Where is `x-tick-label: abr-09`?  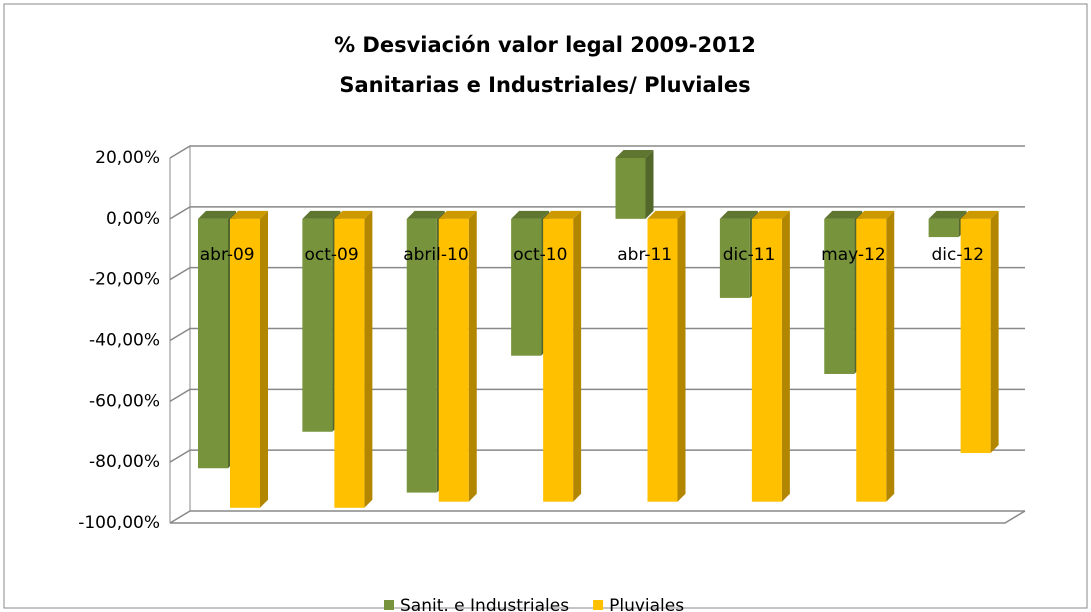
x-tick-label: abr-09 is located at coordinates (227, 255).